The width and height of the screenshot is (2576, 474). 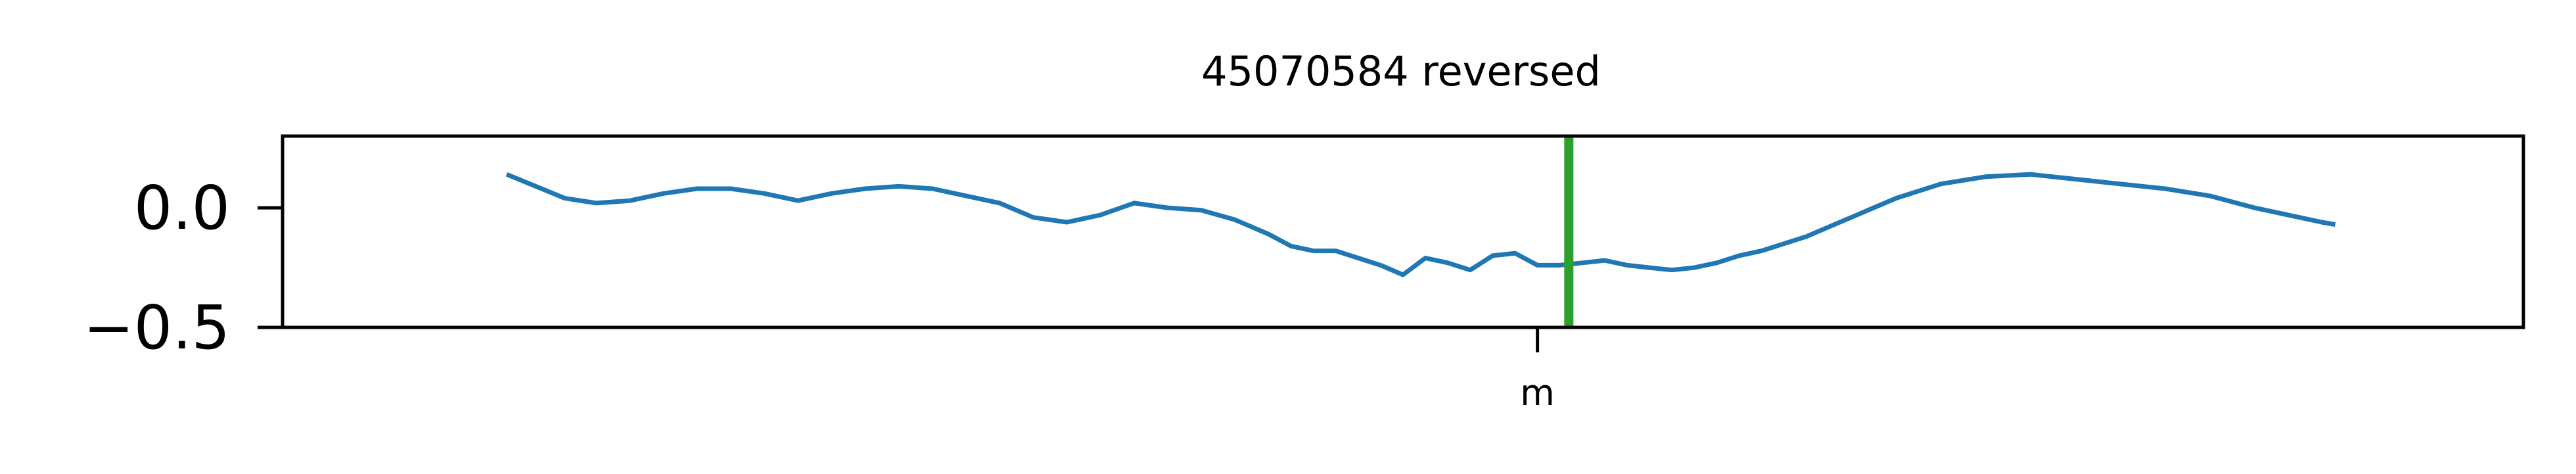 What do you see at coordinates (1401, 71) in the screenshot?
I see `chart-title: 45070584 reversed` at bounding box center [1401, 71].